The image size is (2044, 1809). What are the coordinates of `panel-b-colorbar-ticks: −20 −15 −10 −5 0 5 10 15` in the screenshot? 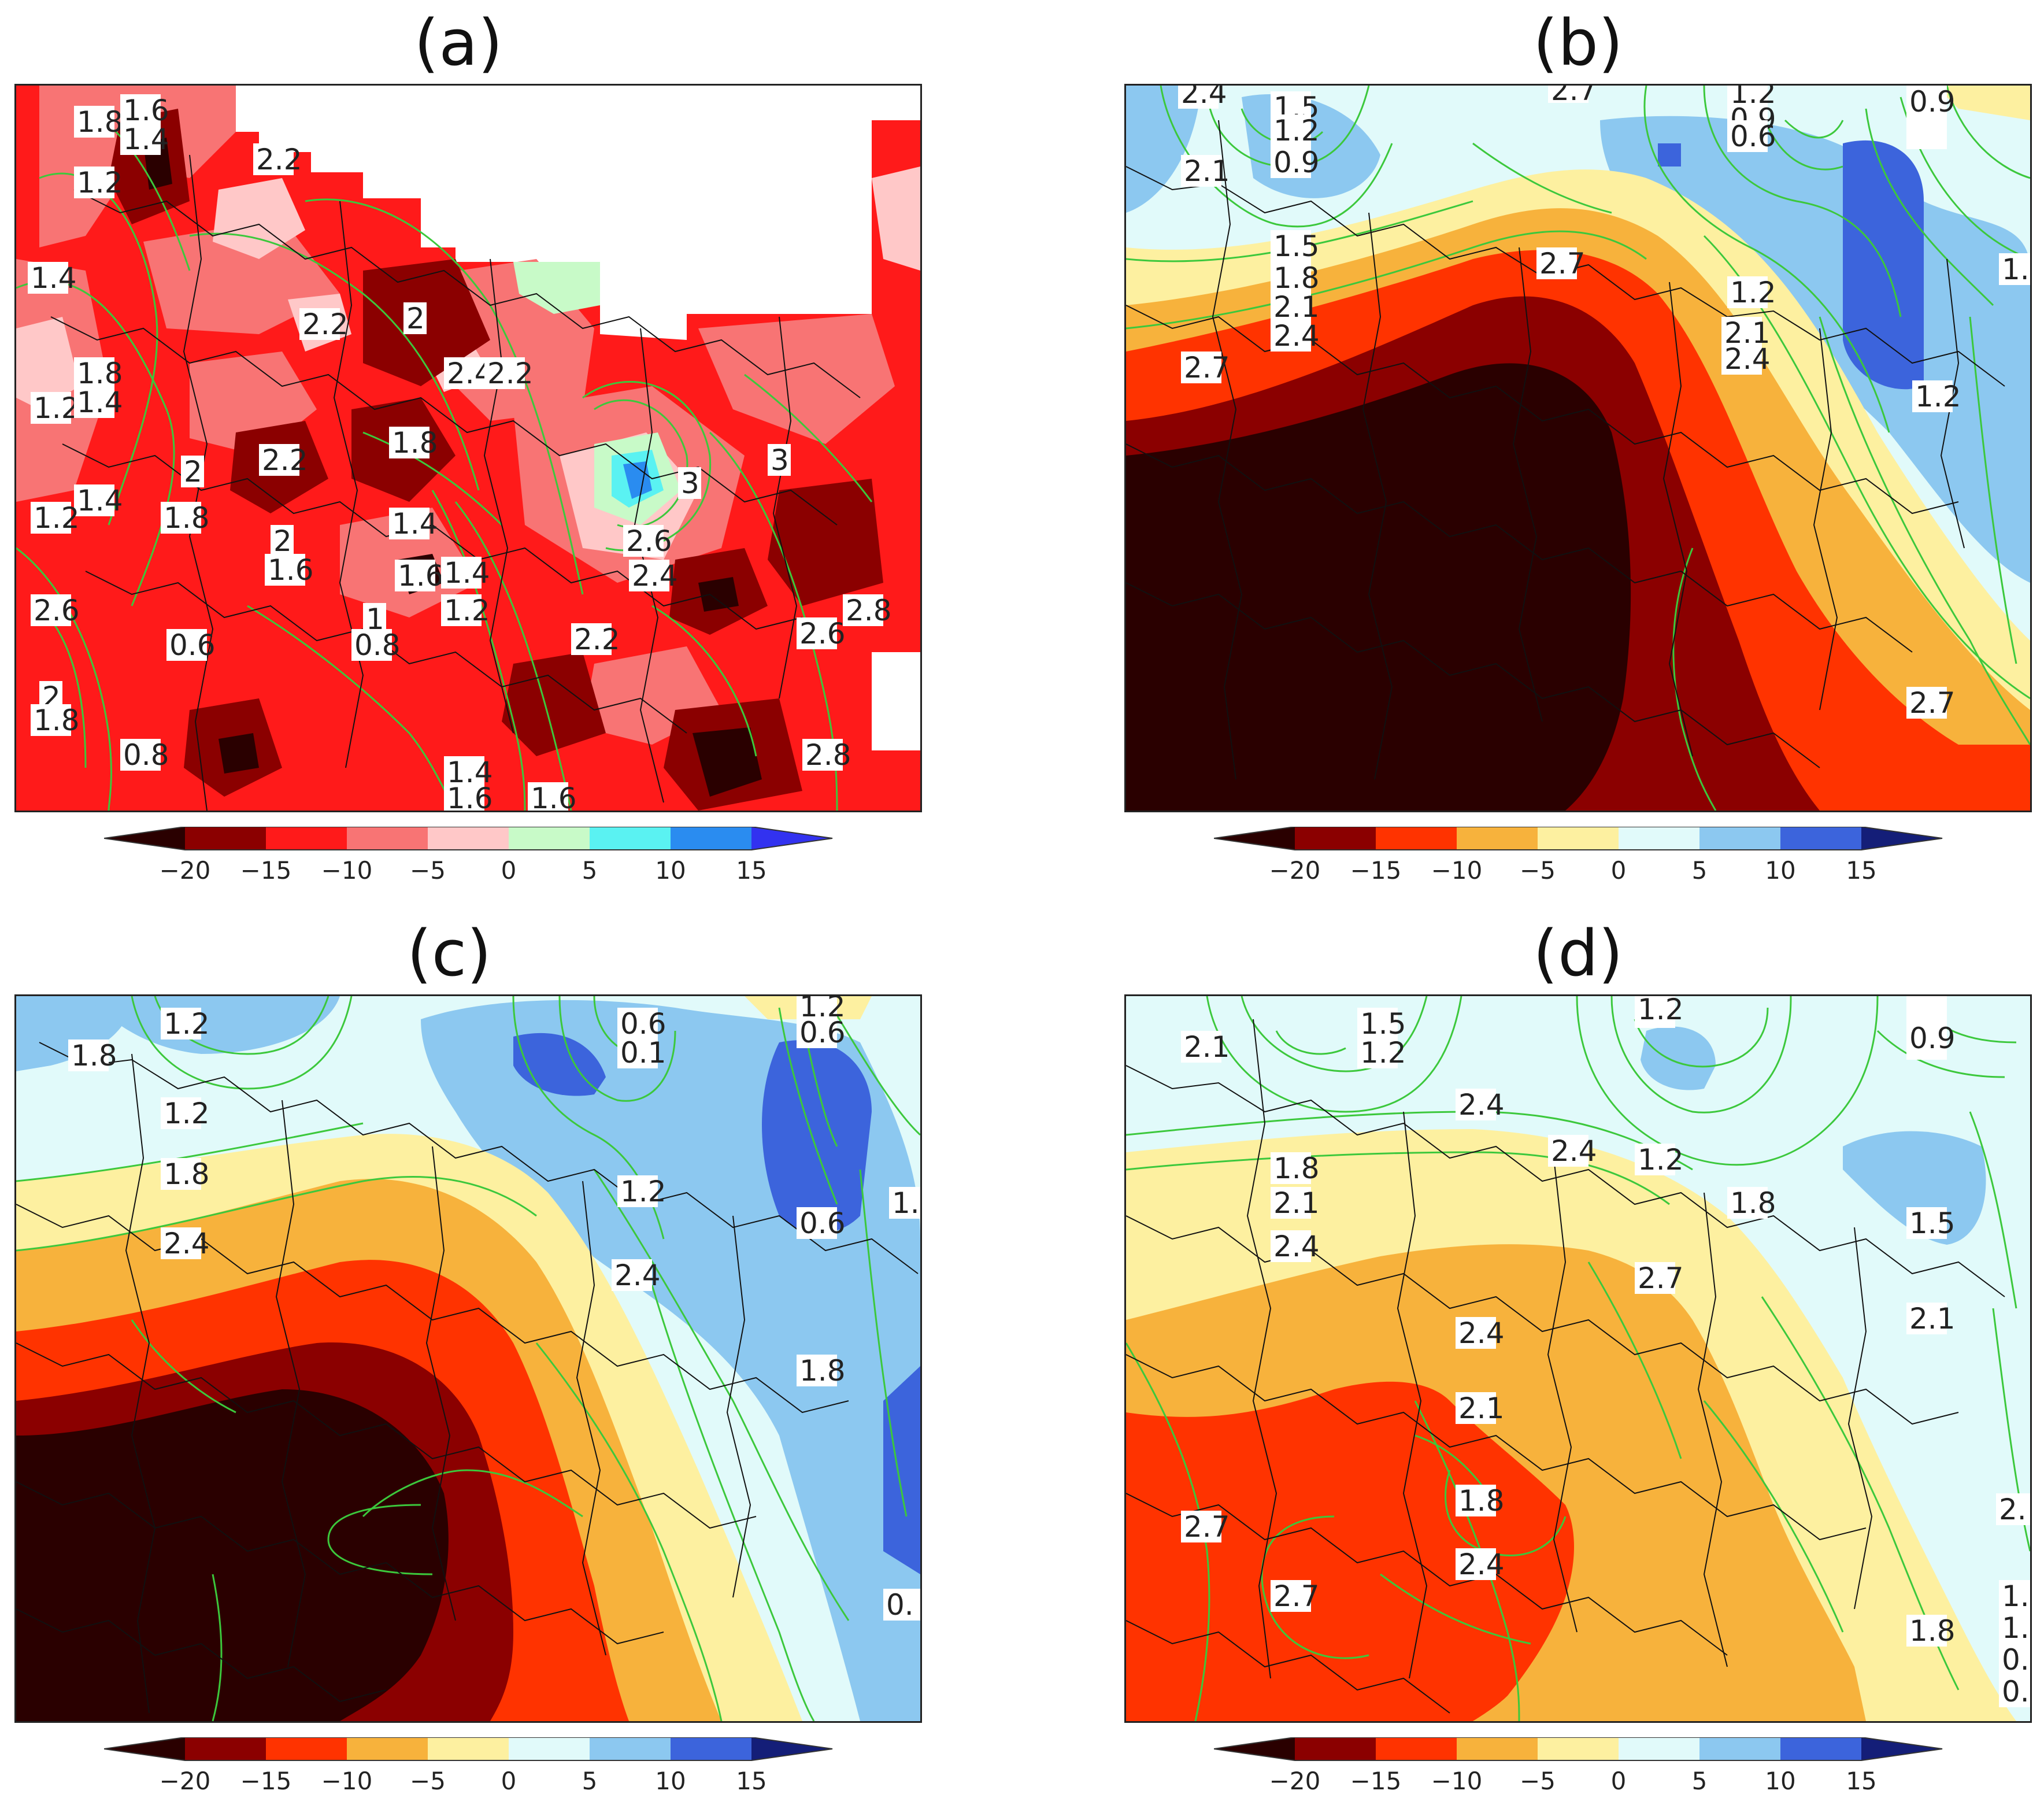 It's located at (1573, 870).